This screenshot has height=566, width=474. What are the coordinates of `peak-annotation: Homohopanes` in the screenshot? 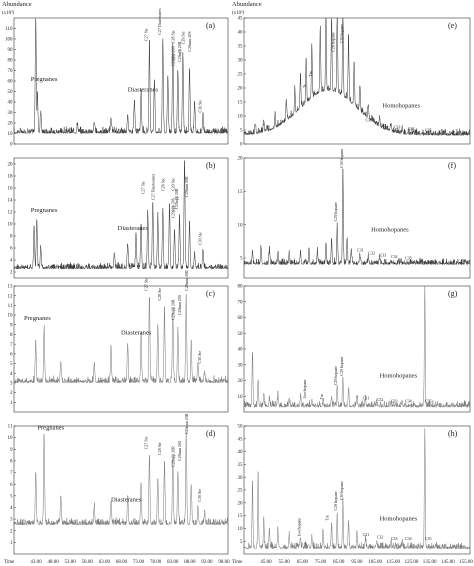 It's located at (390, 229).